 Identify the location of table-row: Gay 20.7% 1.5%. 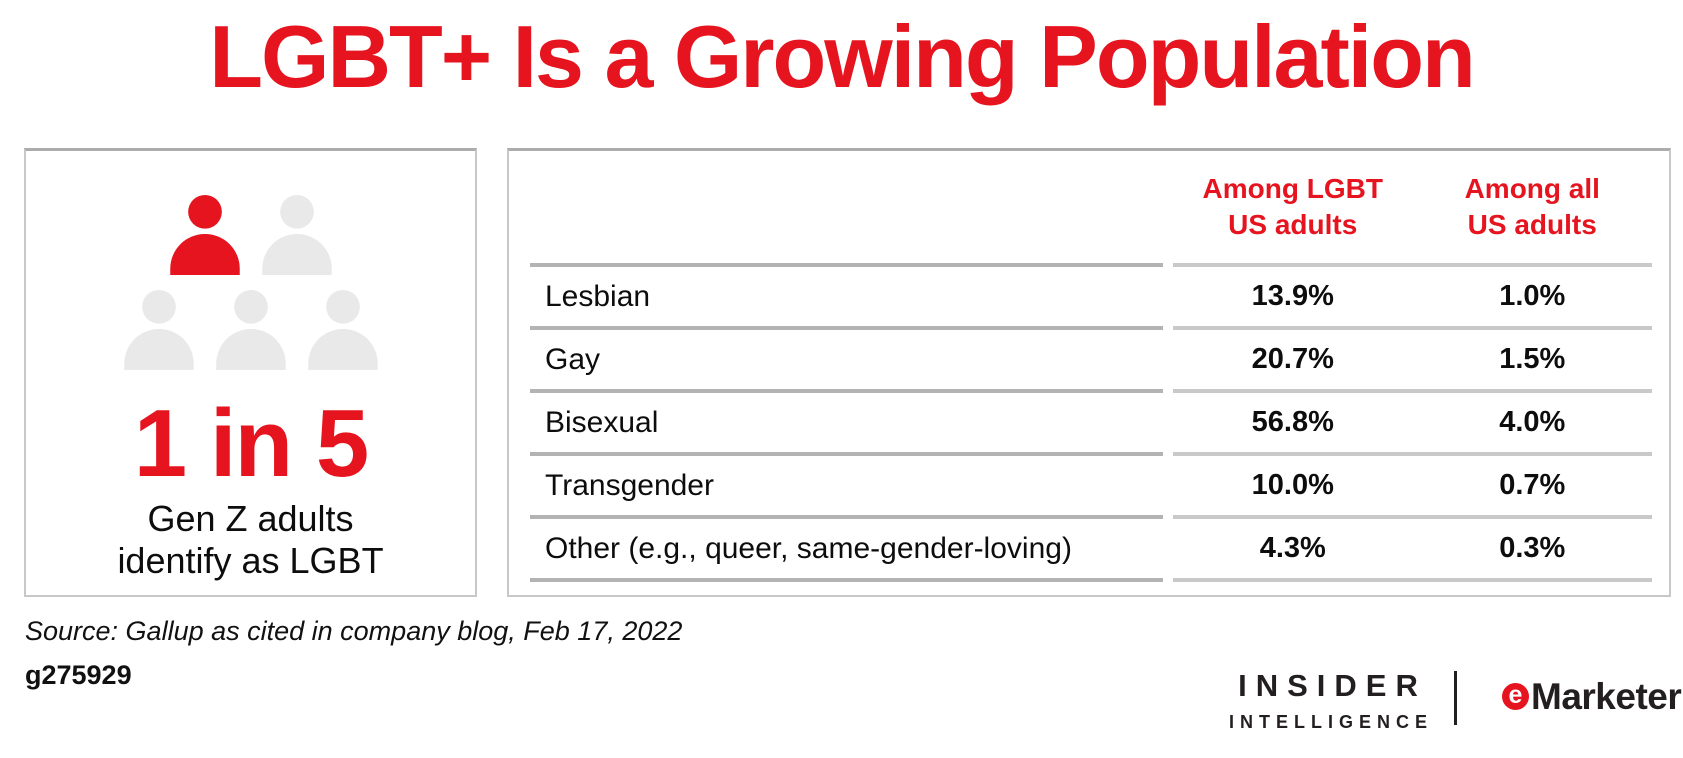
(1091, 361).